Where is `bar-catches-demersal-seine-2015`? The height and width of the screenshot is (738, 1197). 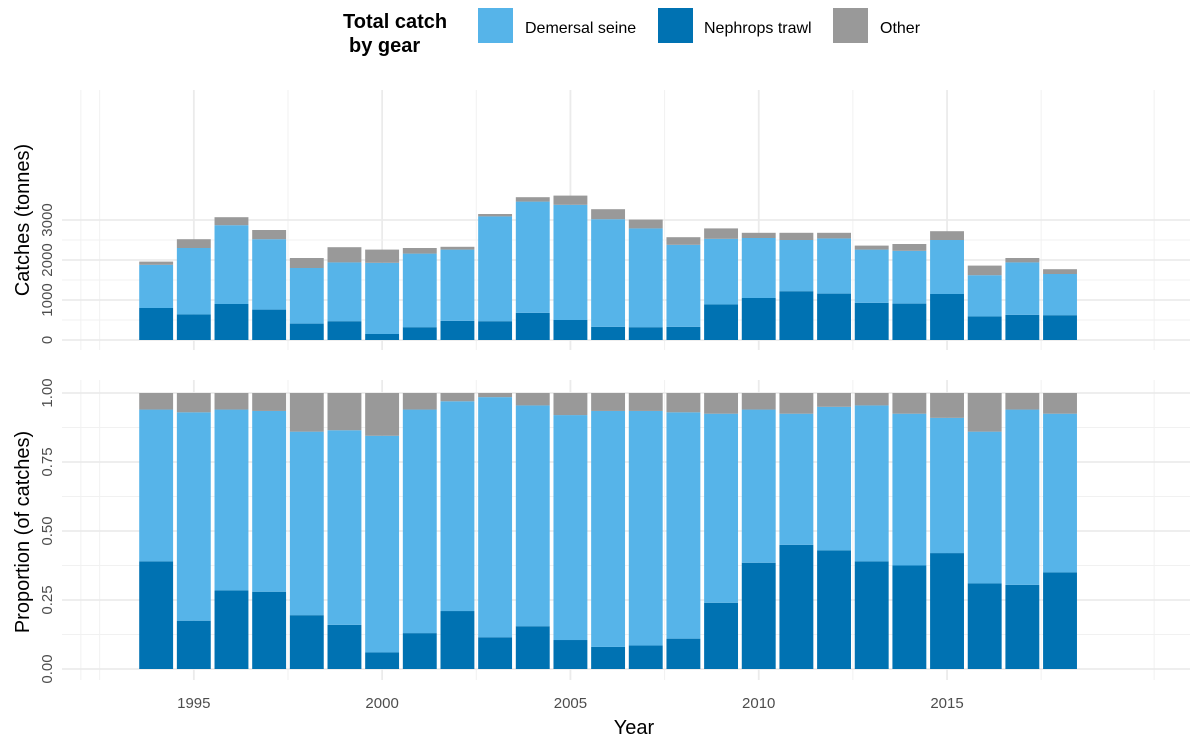 bar-catches-demersal-seine-2015 is located at coordinates (947, 267).